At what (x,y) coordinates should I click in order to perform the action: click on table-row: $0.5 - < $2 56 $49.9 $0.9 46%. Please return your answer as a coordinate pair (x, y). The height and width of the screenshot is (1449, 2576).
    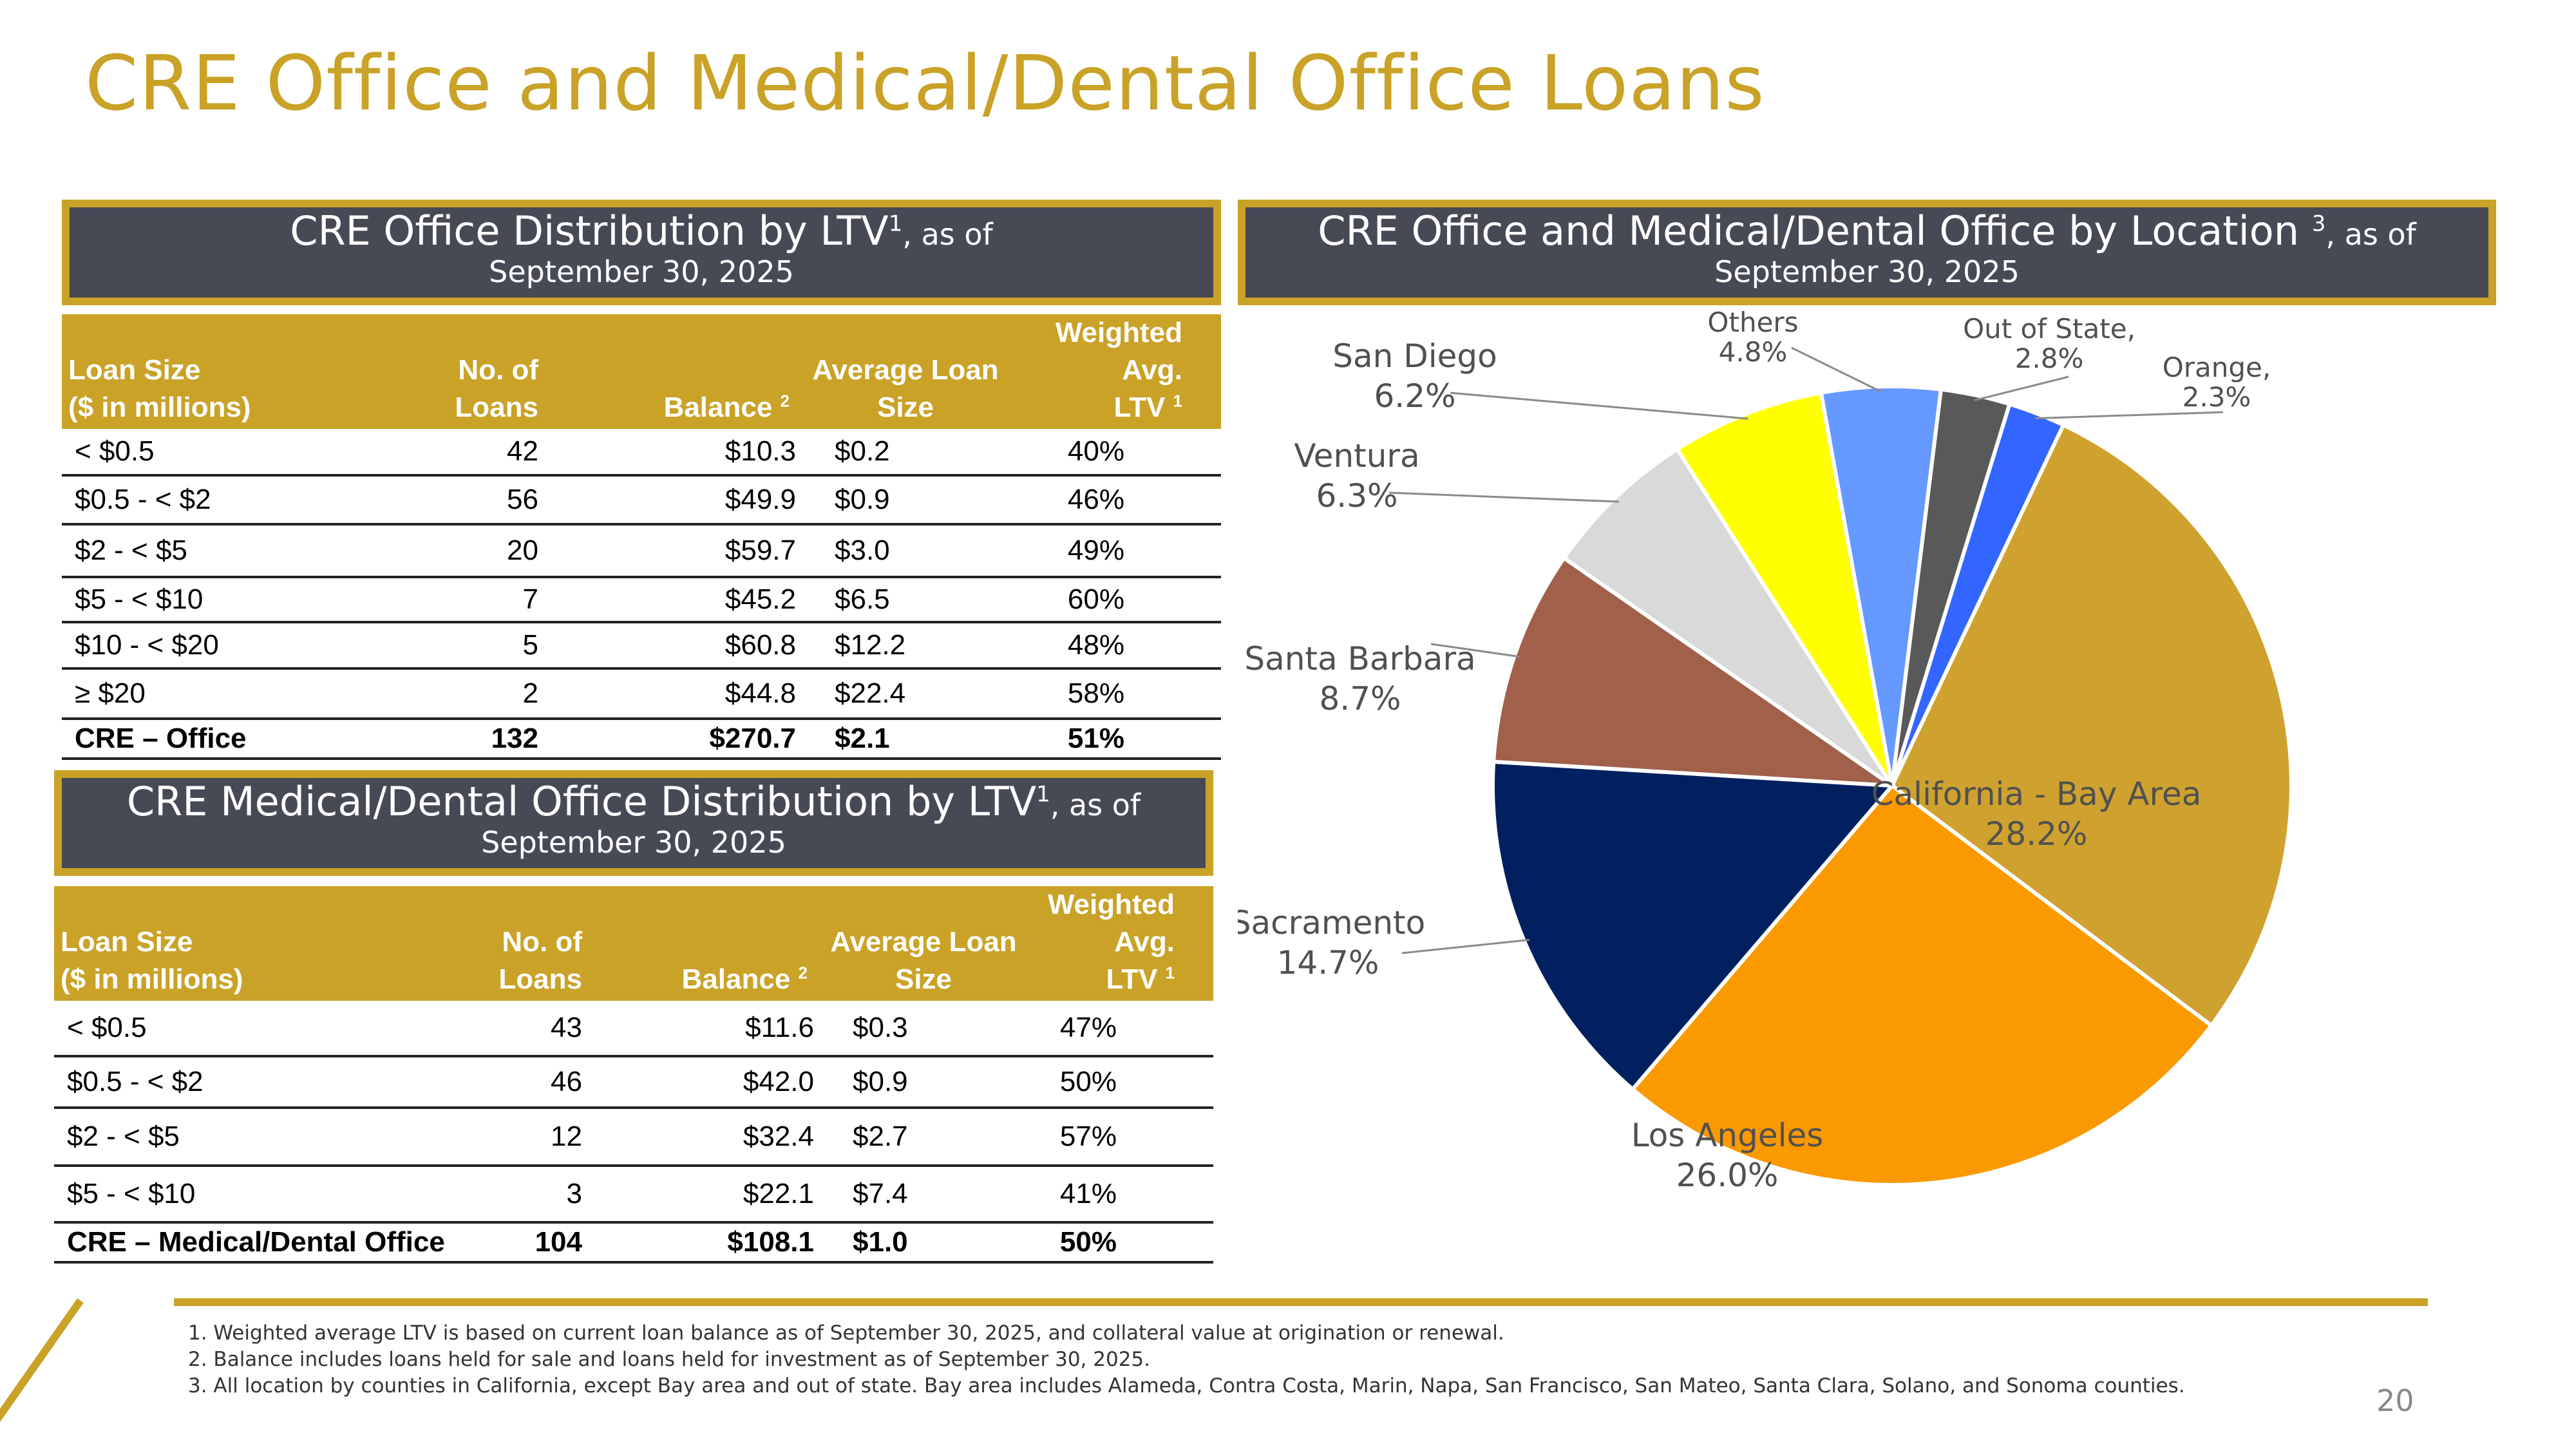
    Looking at the image, I should click on (641, 500).